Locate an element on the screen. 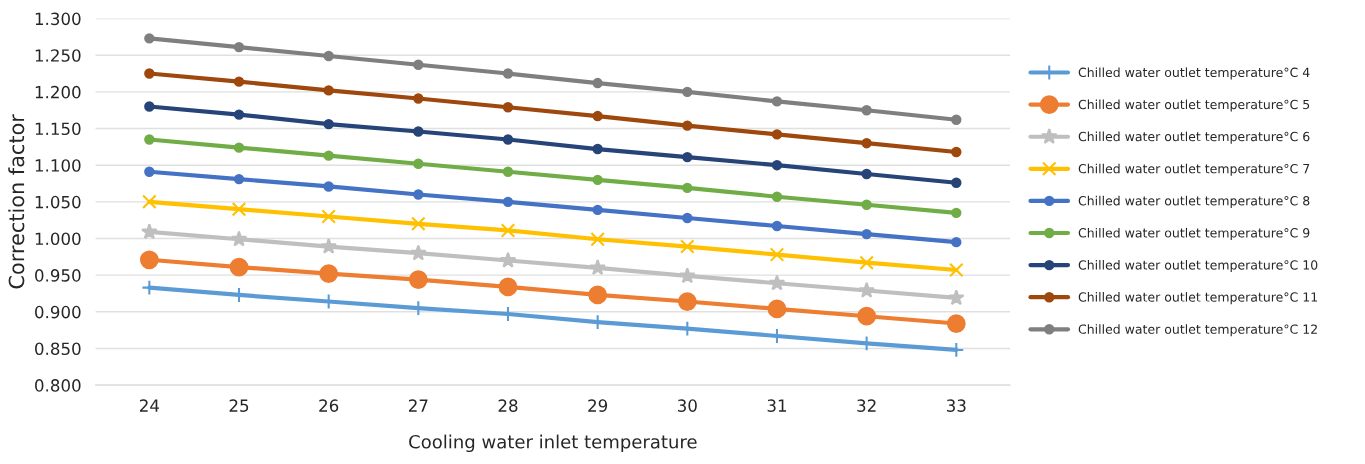 Image resolution: width=1365 pixels, height=464 pixels. y-tick-label: 1.050 is located at coordinates (58, 202).